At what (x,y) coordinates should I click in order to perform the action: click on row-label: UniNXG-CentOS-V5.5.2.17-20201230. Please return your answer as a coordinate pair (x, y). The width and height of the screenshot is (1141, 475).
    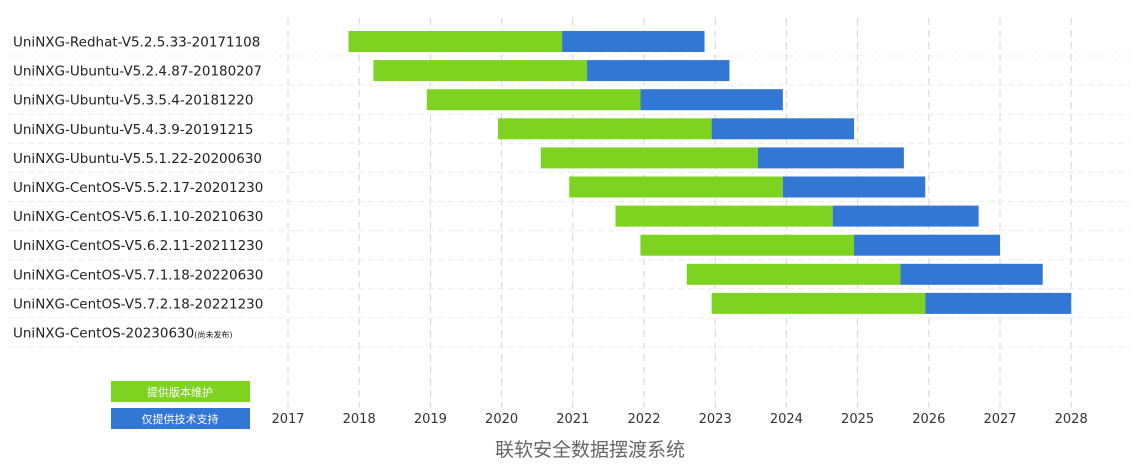
    Looking at the image, I should click on (138, 188).